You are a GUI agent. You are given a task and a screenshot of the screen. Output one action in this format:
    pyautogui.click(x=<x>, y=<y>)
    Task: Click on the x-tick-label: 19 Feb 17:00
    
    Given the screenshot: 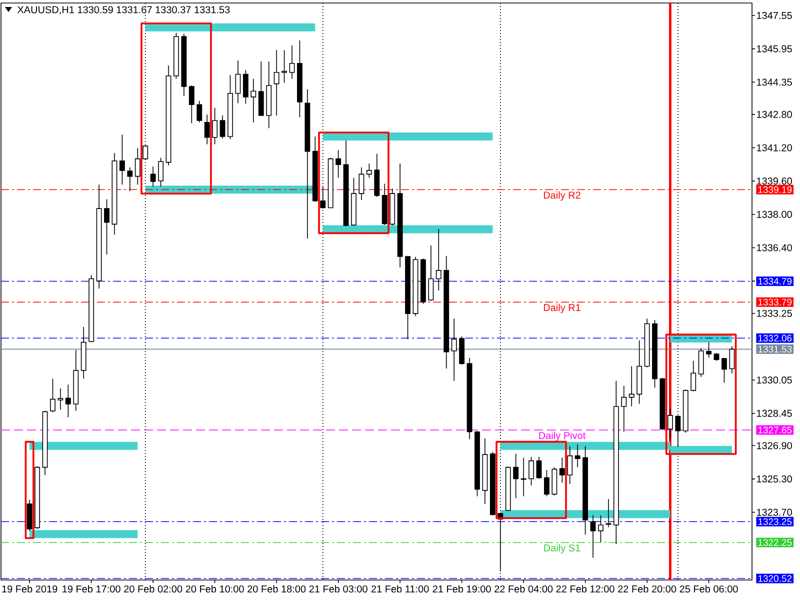 What is the action you would take?
    pyautogui.click(x=91, y=589)
    